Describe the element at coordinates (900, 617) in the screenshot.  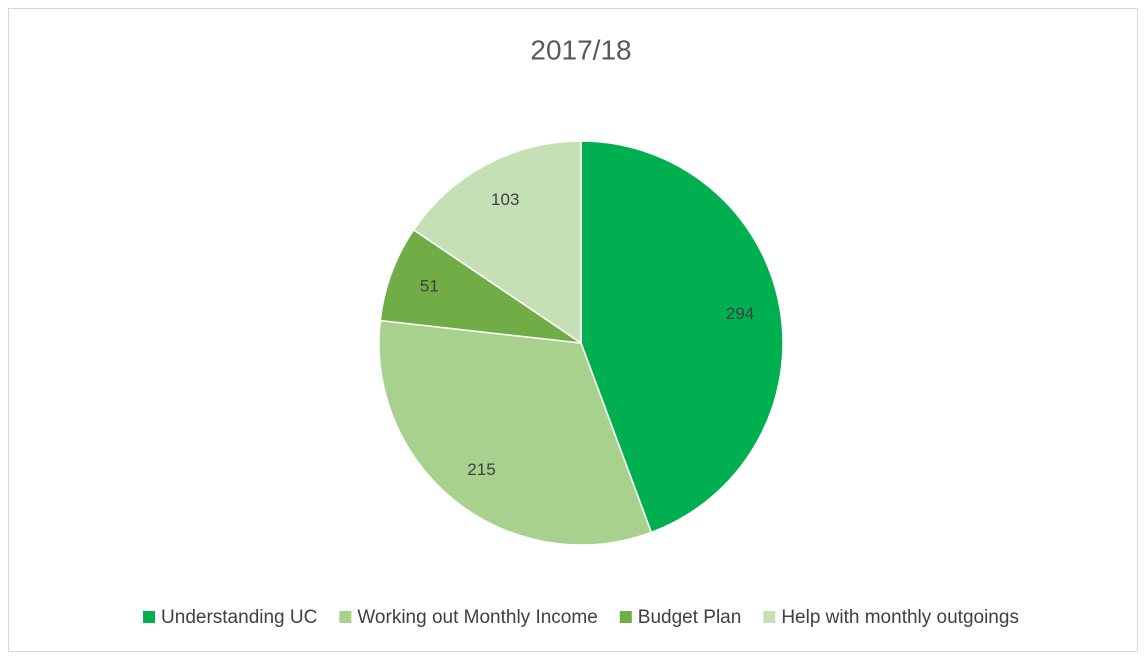
I see `legend-label: Help with monthly outgoings` at that location.